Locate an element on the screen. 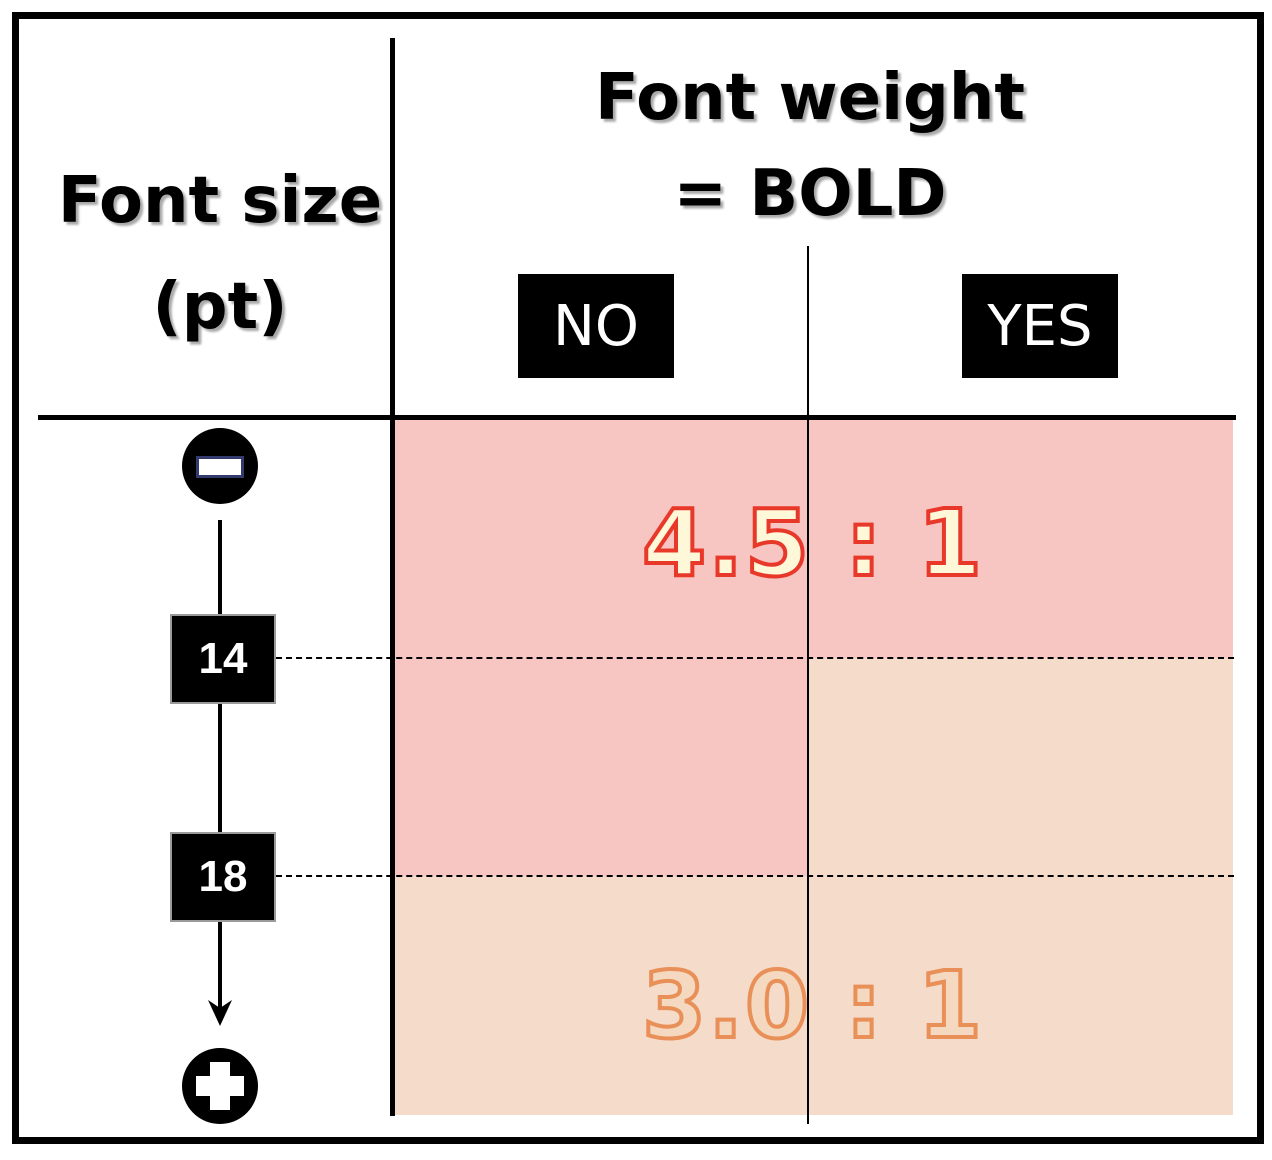  large-contrast-zone-mid is located at coordinates (1020, 767).